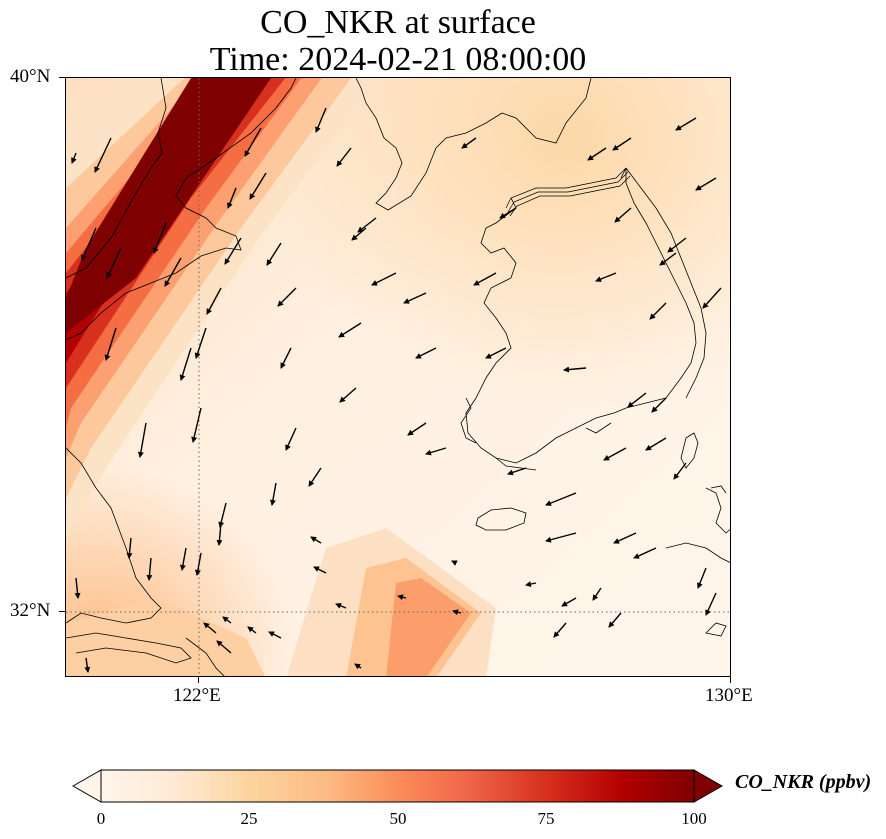 The image size is (886, 839). I want to click on x-tick-label-130e: 130°E, so click(729, 695).